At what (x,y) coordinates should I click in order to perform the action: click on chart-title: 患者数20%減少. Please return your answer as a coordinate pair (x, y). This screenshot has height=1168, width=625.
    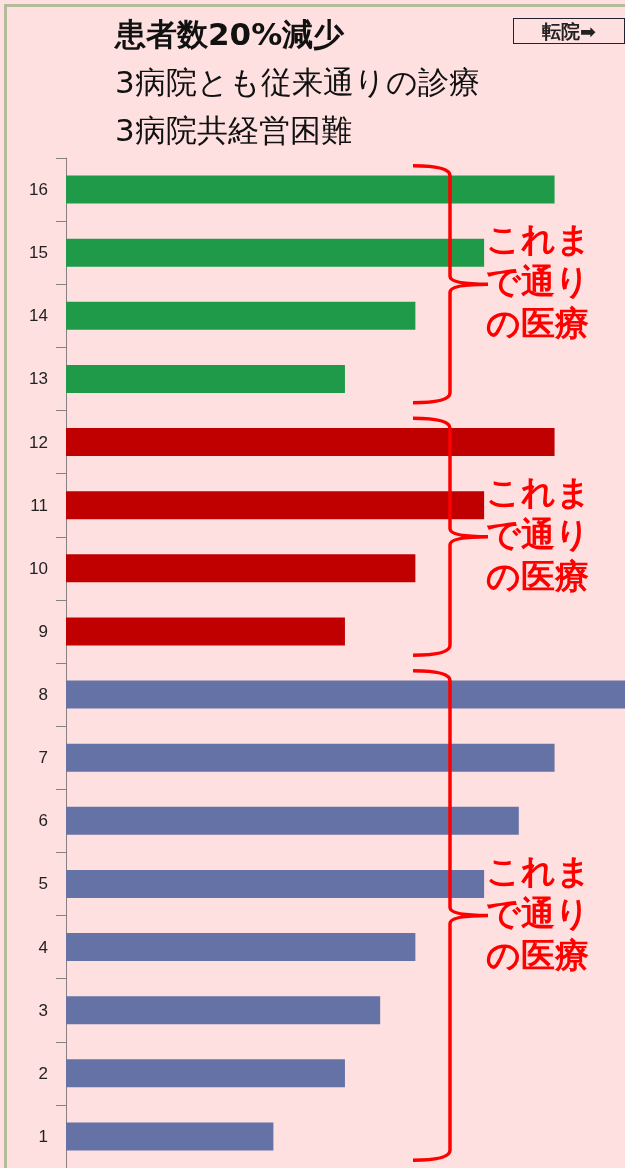
    Looking at the image, I should click on (230, 34).